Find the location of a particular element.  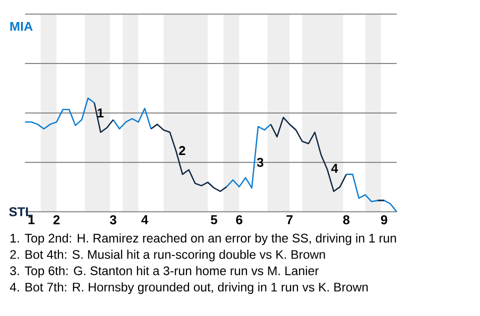

text: 3. Top 6th: G. Stanton hit a 3-run home run vs M. Lanier is located at coordinates (164, 272).